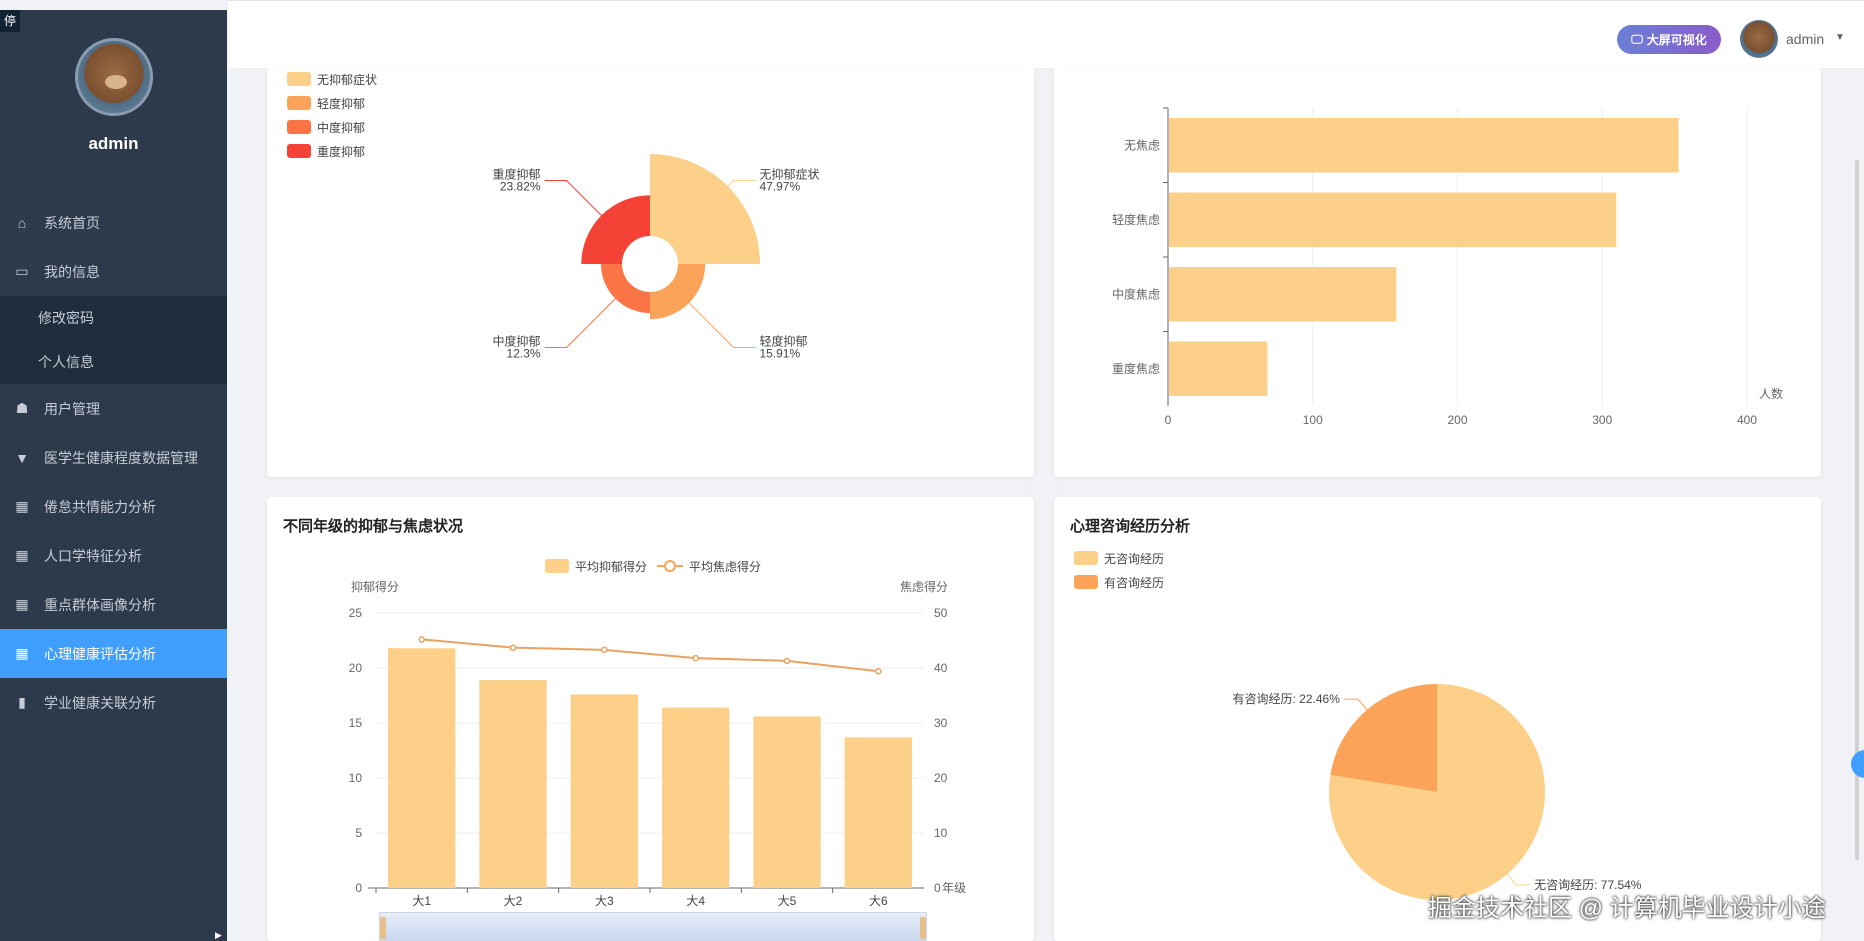 The image size is (1864, 941). I want to click on big-screen-button: 🖵 大屏可视化, so click(1669, 39).